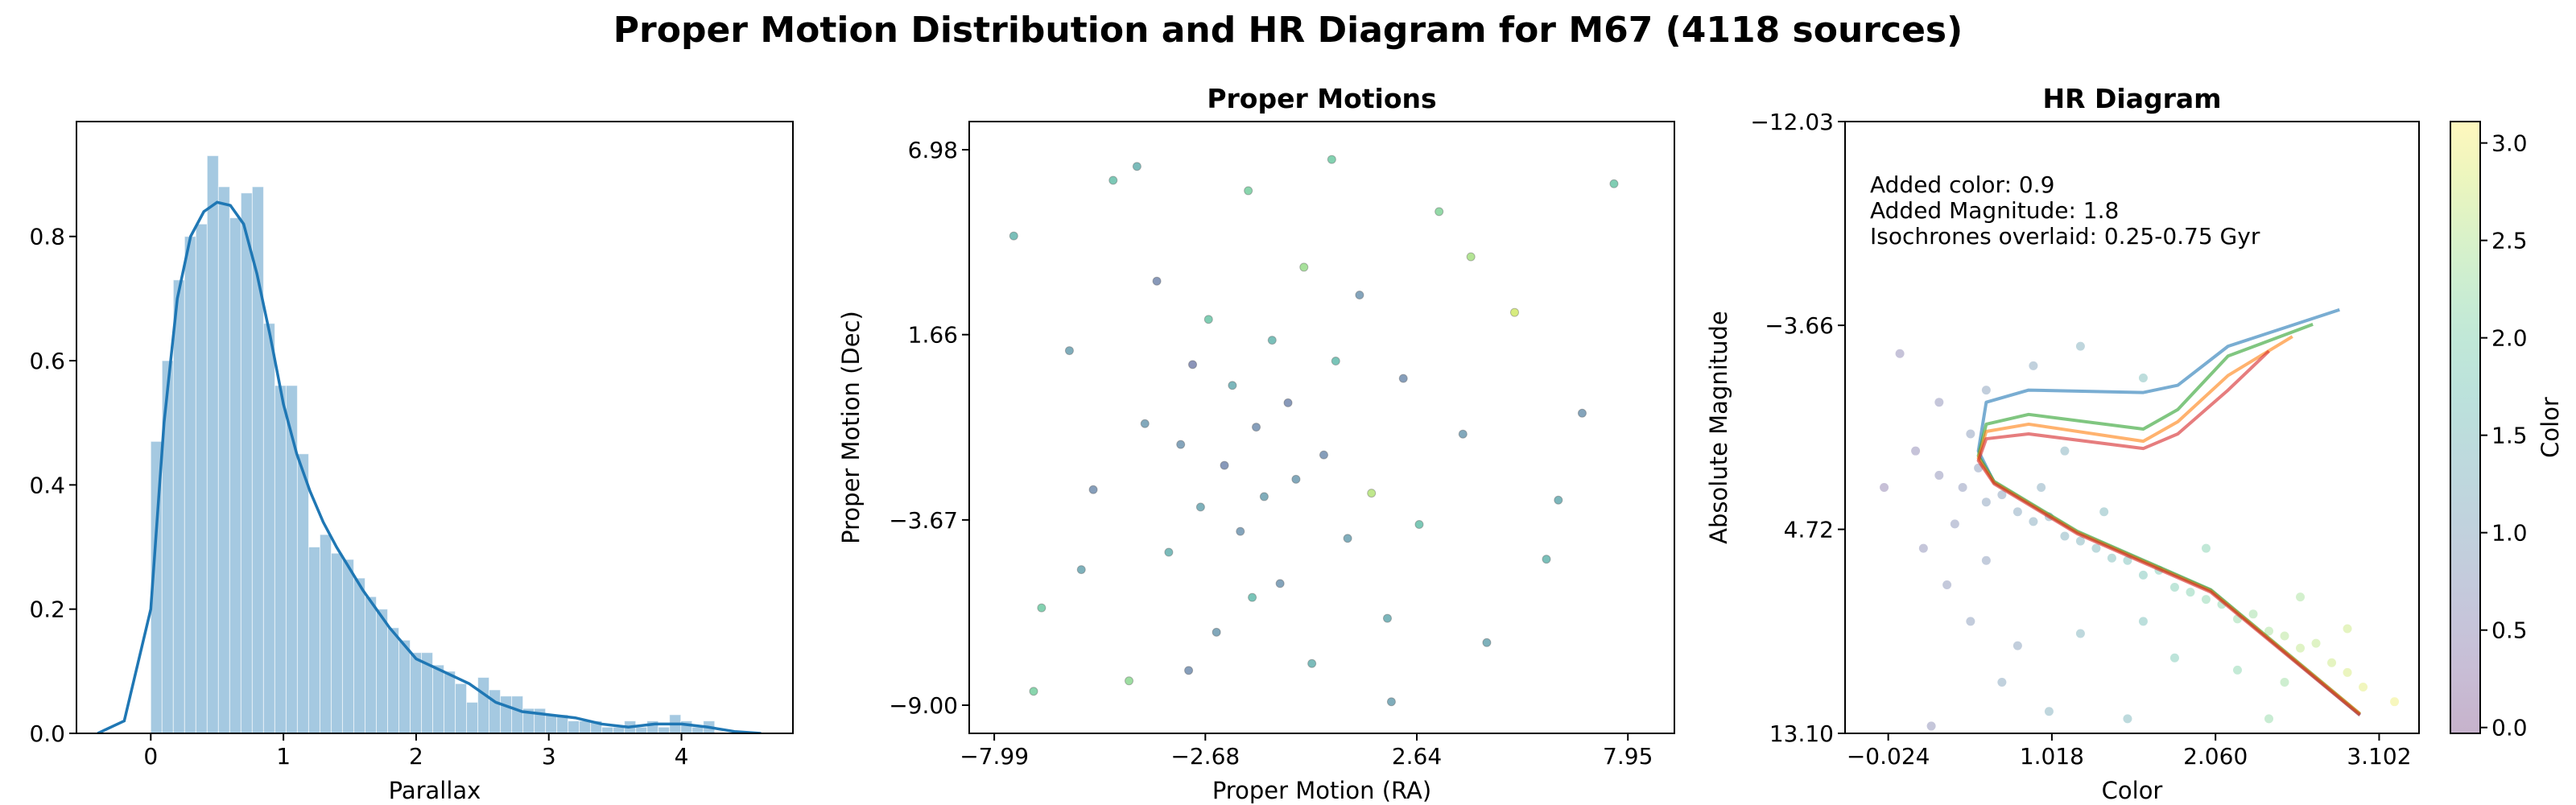  I want to click on colorbar-tick-label: 0.0, so click(2509, 728).